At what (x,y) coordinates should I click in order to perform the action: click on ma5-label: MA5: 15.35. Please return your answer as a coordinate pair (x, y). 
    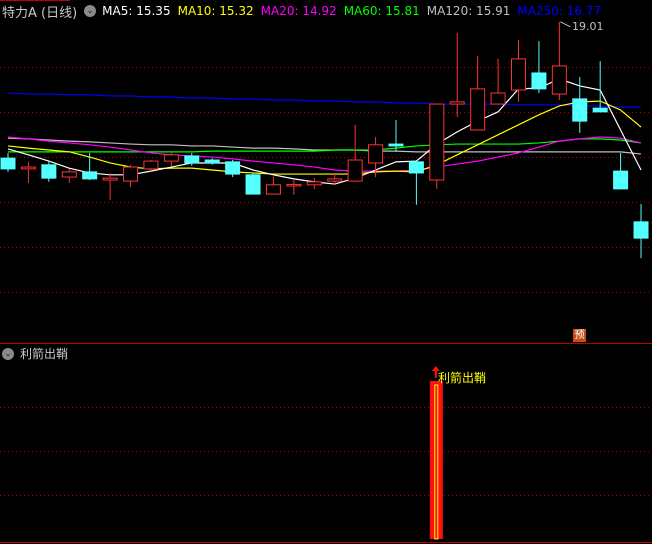
    Looking at the image, I should click on (136, 11).